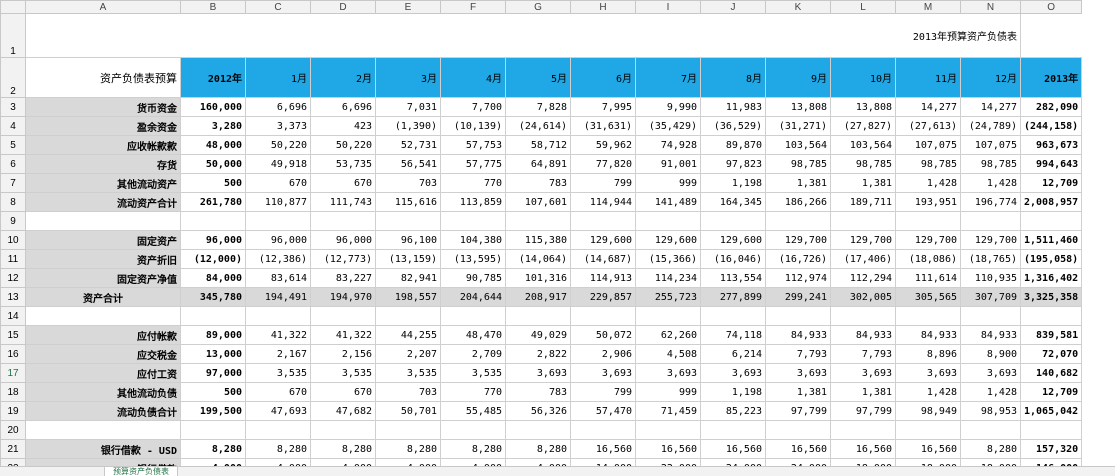 This screenshot has width=1115, height=476. I want to click on value-cell: 277,899, so click(733, 297).